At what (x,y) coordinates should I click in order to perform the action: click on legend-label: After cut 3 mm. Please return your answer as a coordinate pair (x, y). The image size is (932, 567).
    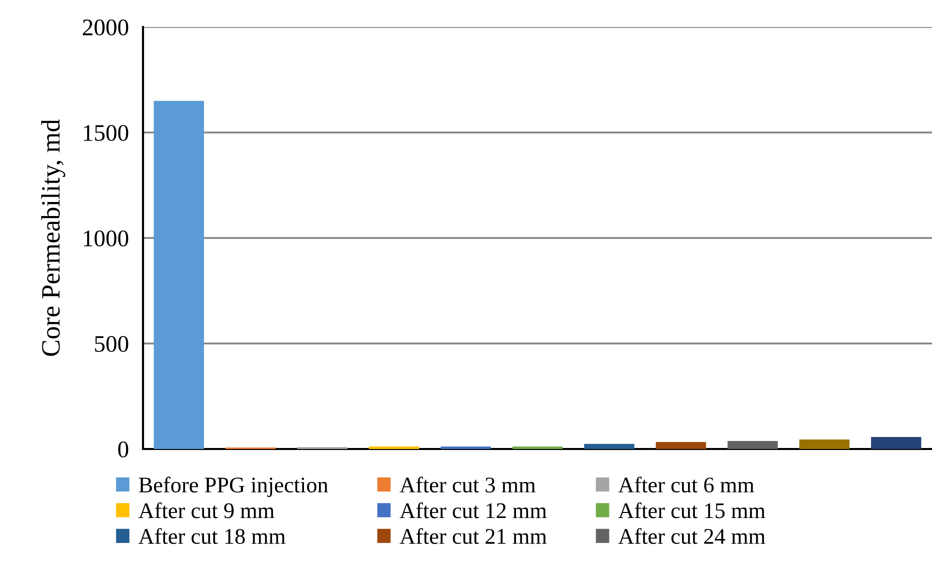
    Looking at the image, I should click on (468, 484).